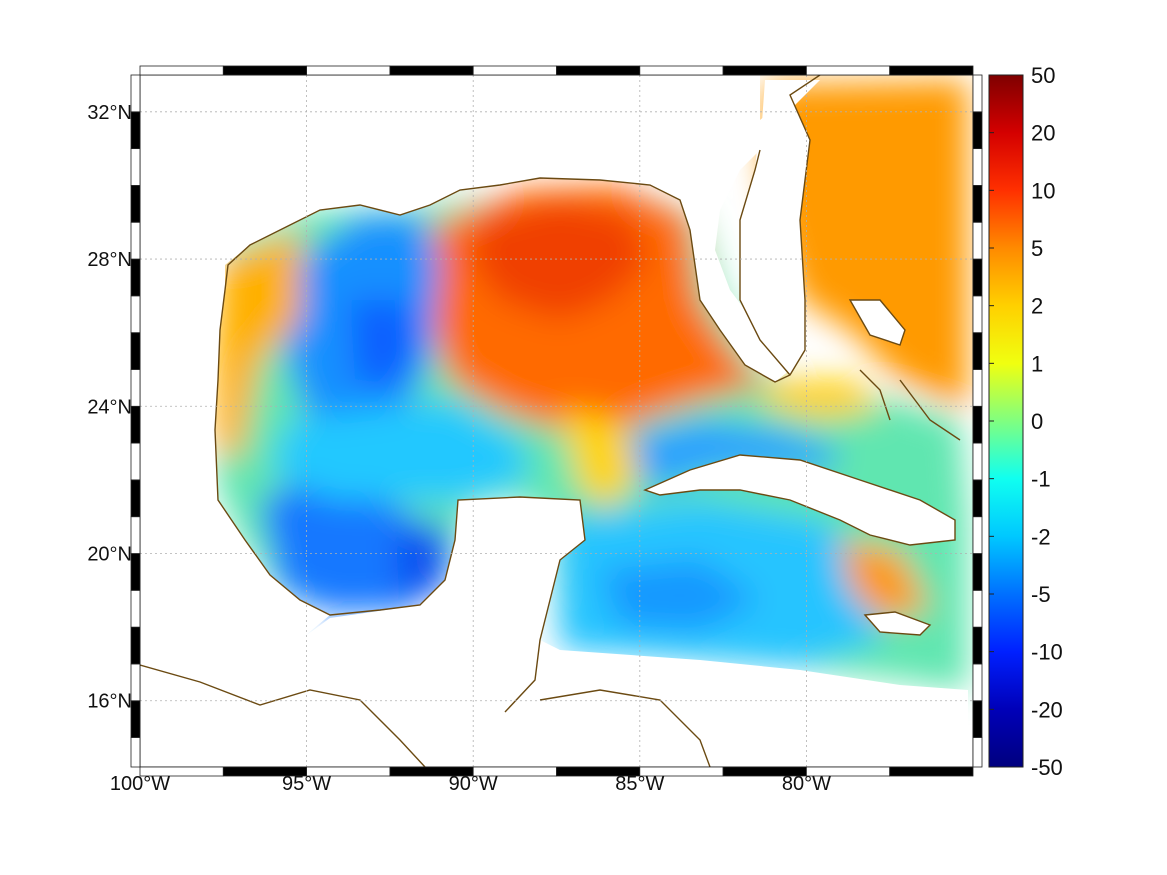 The width and height of the screenshot is (1167, 875). What do you see at coordinates (820, 400) in the screenshot?
I see `keys-warm` at bounding box center [820, 400].